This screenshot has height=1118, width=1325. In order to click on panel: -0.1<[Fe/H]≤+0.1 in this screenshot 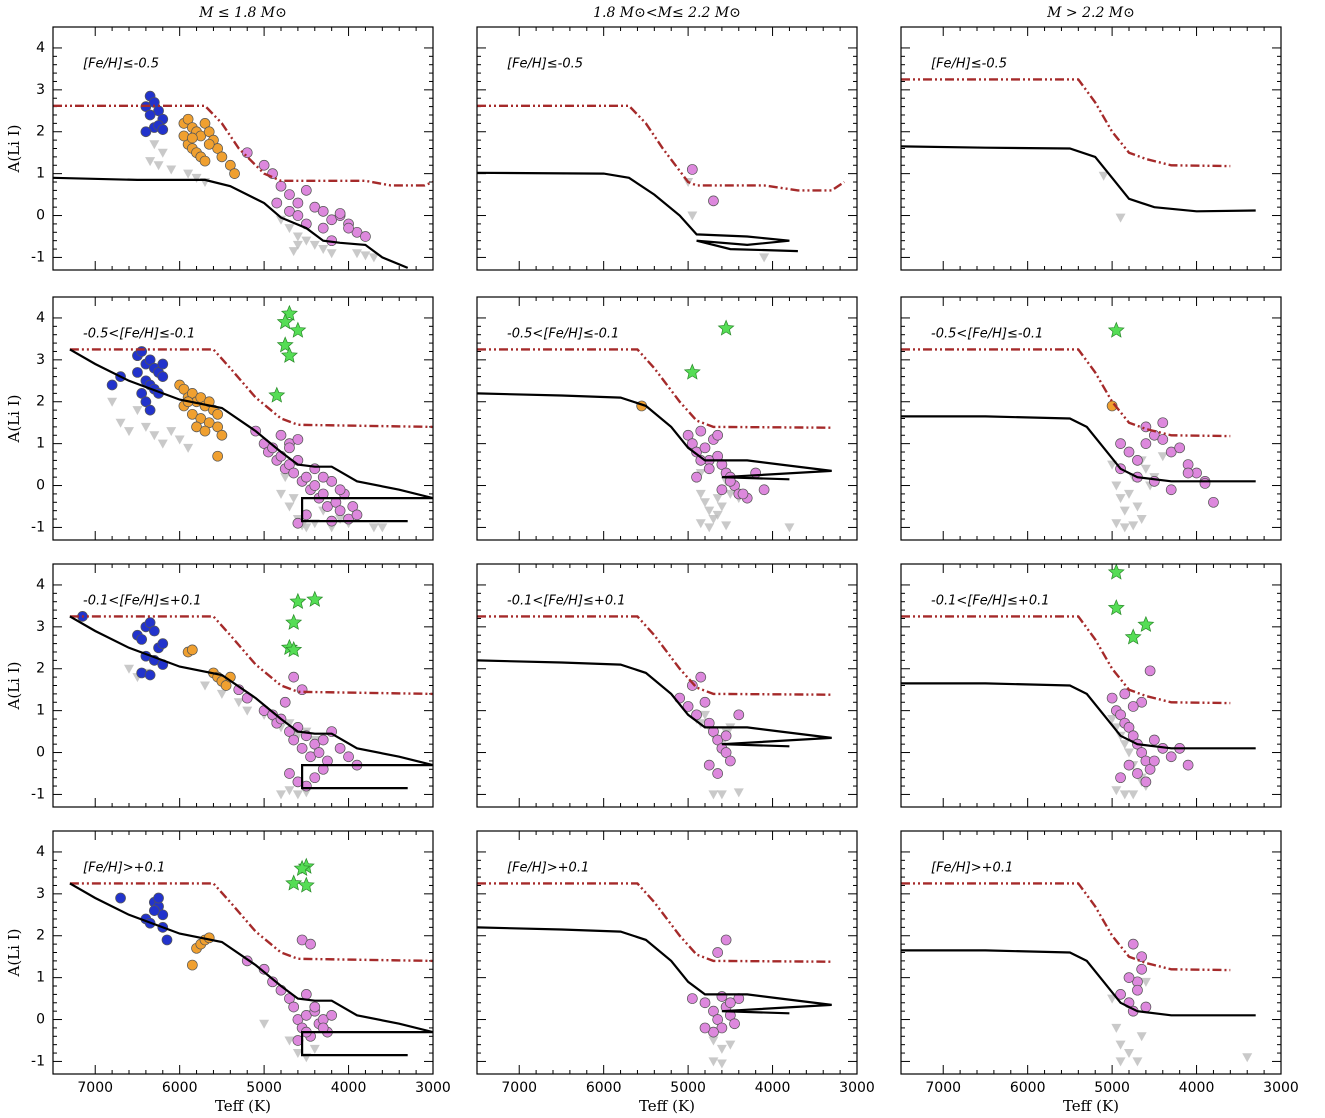, I will do `click(667, 685)`.